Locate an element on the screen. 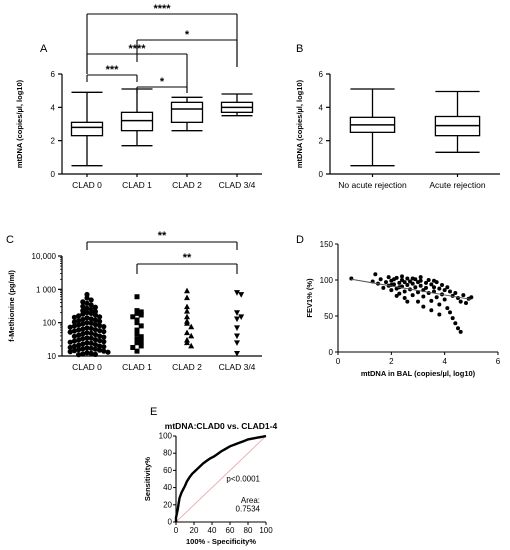  significance-label: **** is located at coordinates (137, 49).